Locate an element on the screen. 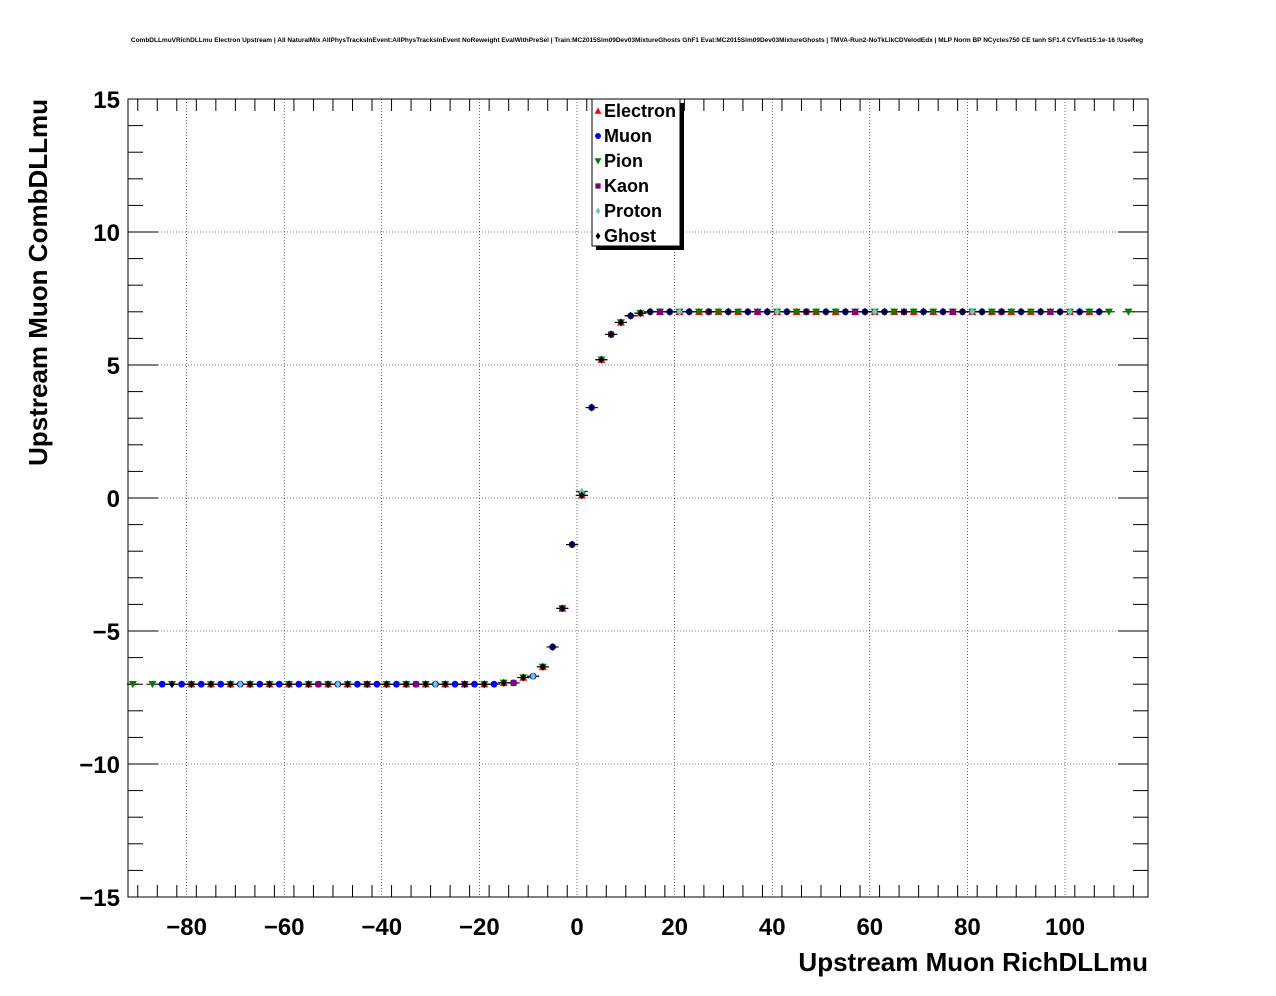 The image size is (1276, 996). legend: Electron Muon Pion Kaon Proton Ghost is located at coordinates (637, 174).